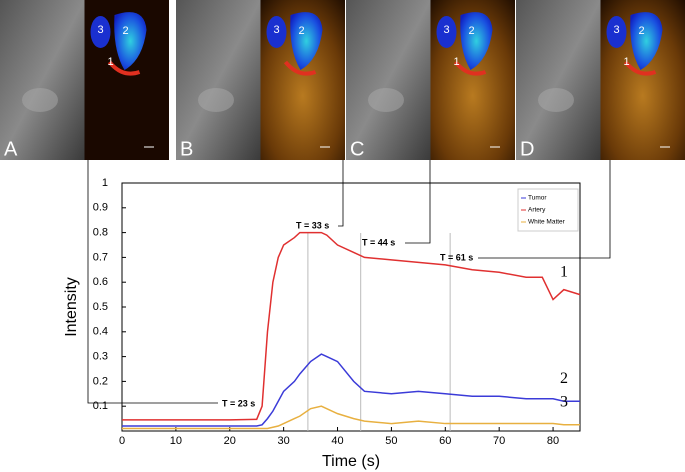 This screenshot has height=472, width=685. Describe the element at coordinates (11, 149) in the screenshot. I see `panel-label: A` at that location.